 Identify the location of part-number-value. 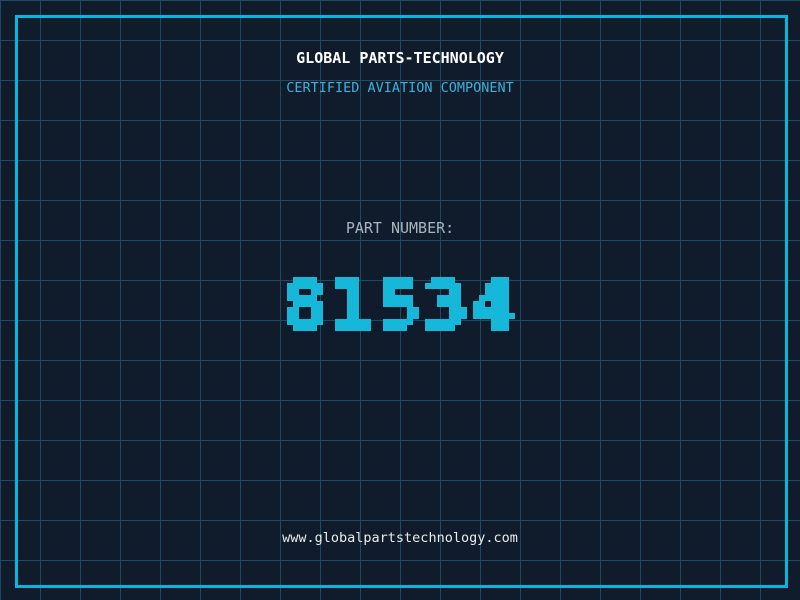
(419, 301).